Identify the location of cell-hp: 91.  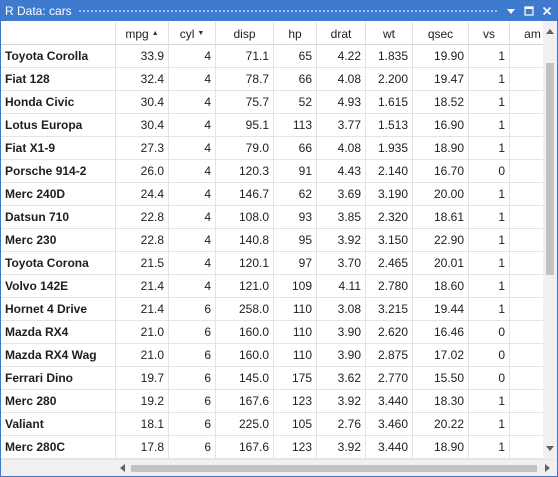
(294, 171).